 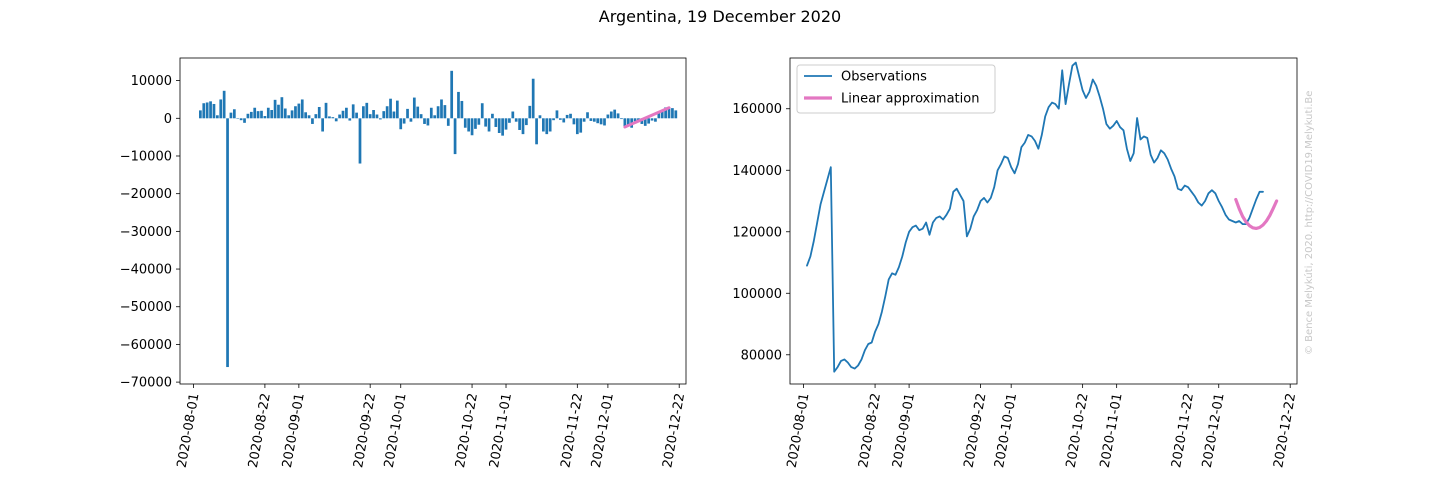 I want to click on y-tick-label: −30000, so click(x=146, y=232).